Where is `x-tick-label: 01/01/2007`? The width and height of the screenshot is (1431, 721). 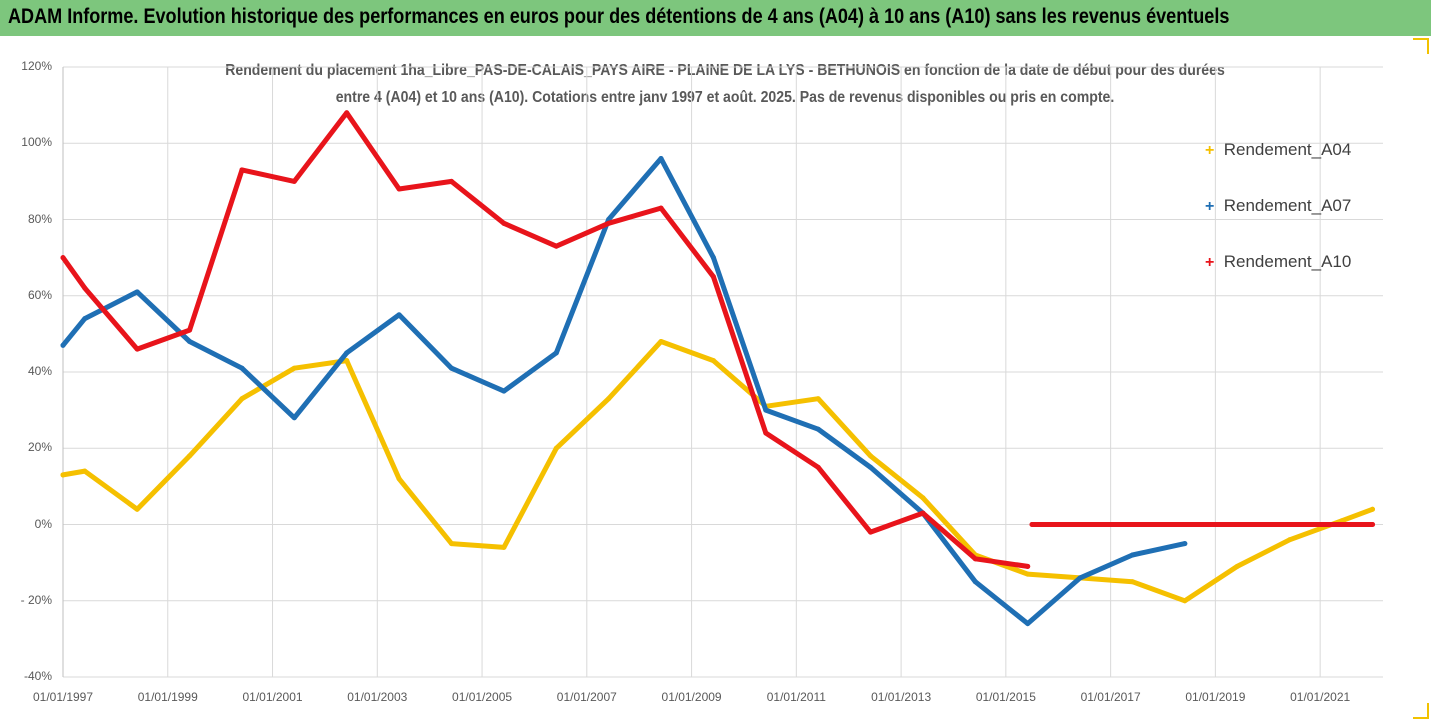 x-tick-label: 01/01/2007 is located at coordinates (586, 697).